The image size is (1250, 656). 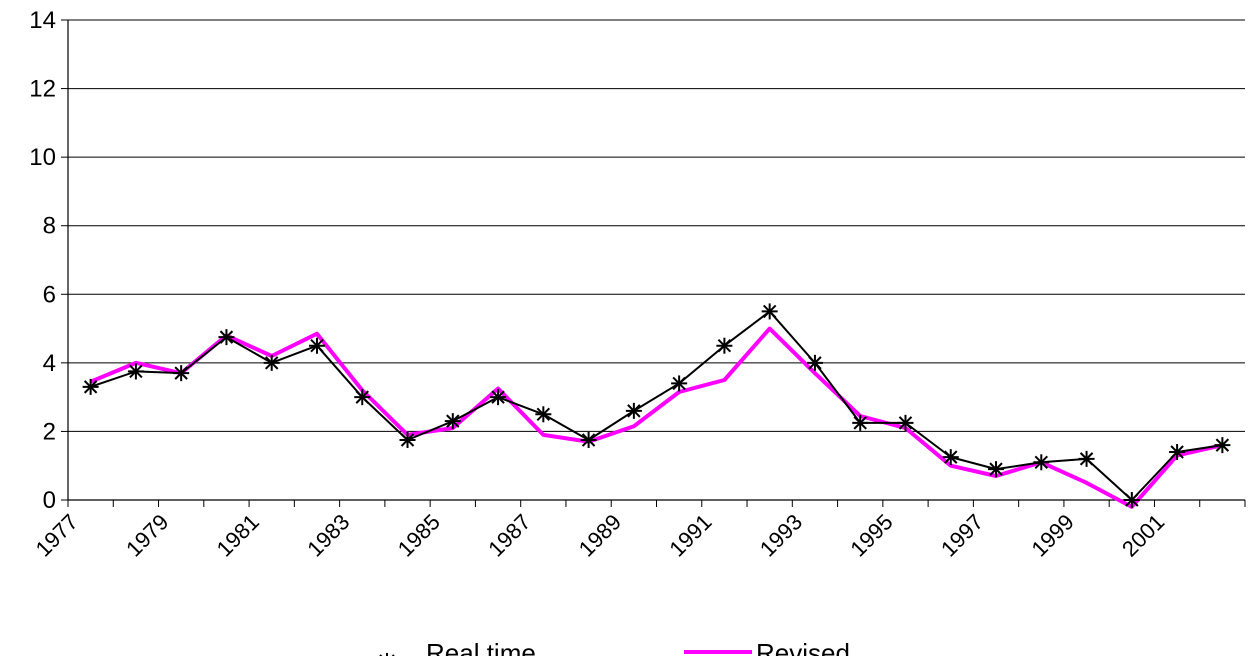 What do you see at coordinates (690, 535) in the screenshot?
I see `x-tick-label: 1991` at bounding box center [690, 535].